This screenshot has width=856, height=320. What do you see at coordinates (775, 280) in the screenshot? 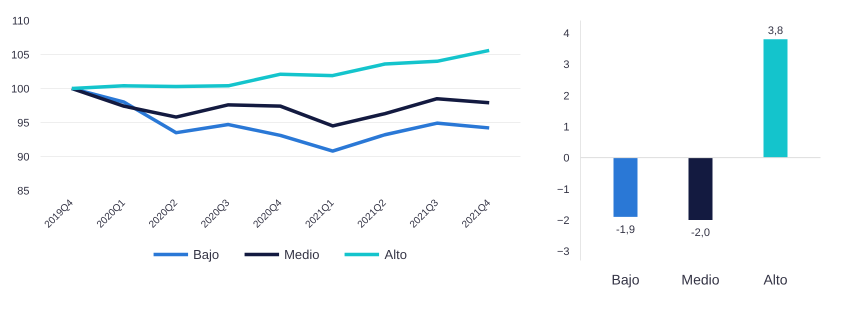
I see `x-tick-label: Alto` at bounding box center [775, 280].